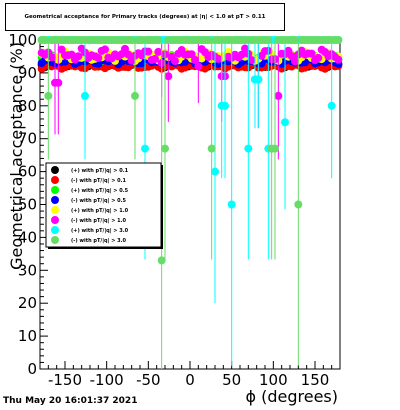 The width and height of the screenshot is (400, 410). What do you see at coordinates (291, 396) in the screenshot?
I see `x-axis-title: ϕ (degrees)` at bounding box center [291, 396].